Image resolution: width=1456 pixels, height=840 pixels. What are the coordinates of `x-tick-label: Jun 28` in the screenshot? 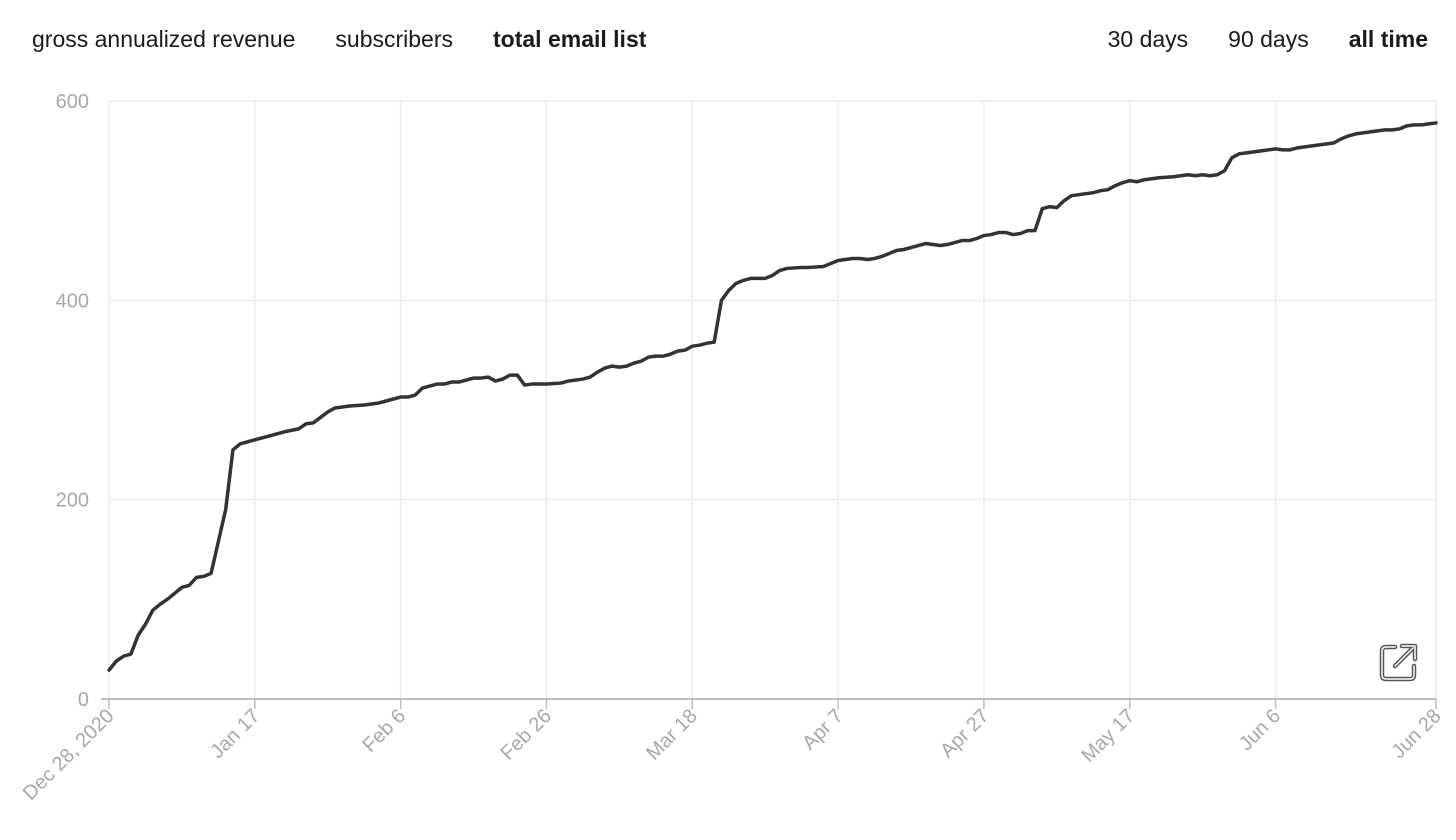 It's located at (1417, 734).